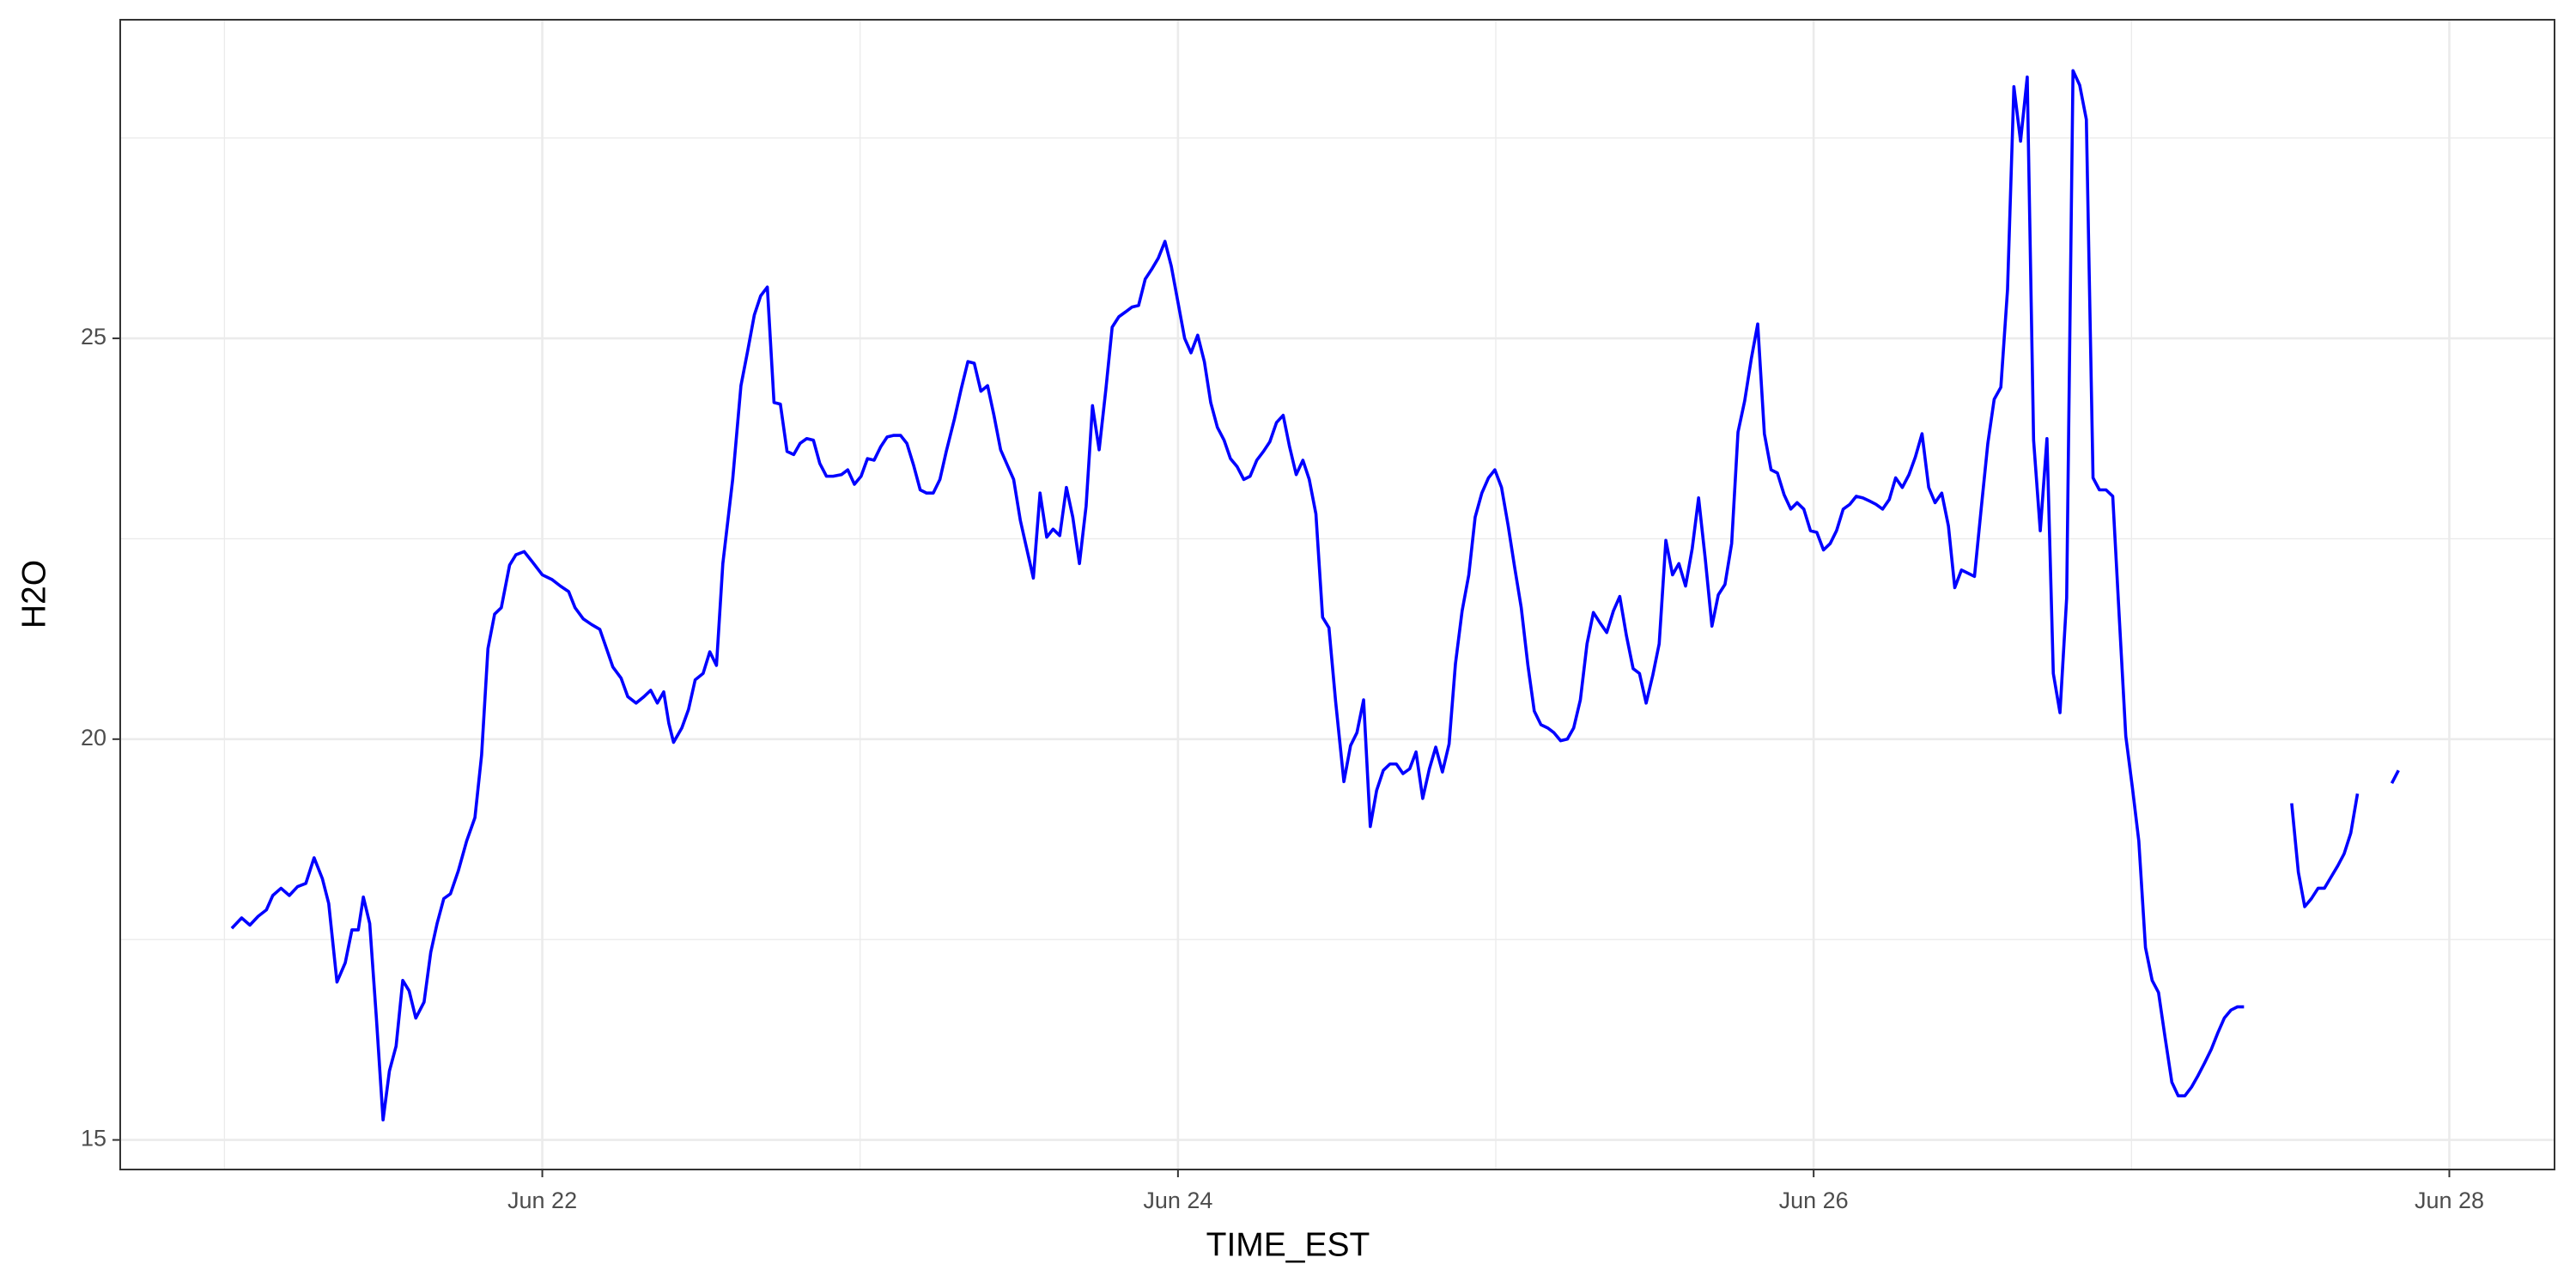 Image resolution: width=2576 pixels, height=1288 pixels. I want to click on x-axis-title: TIME_EST, so click(1288, 1244).